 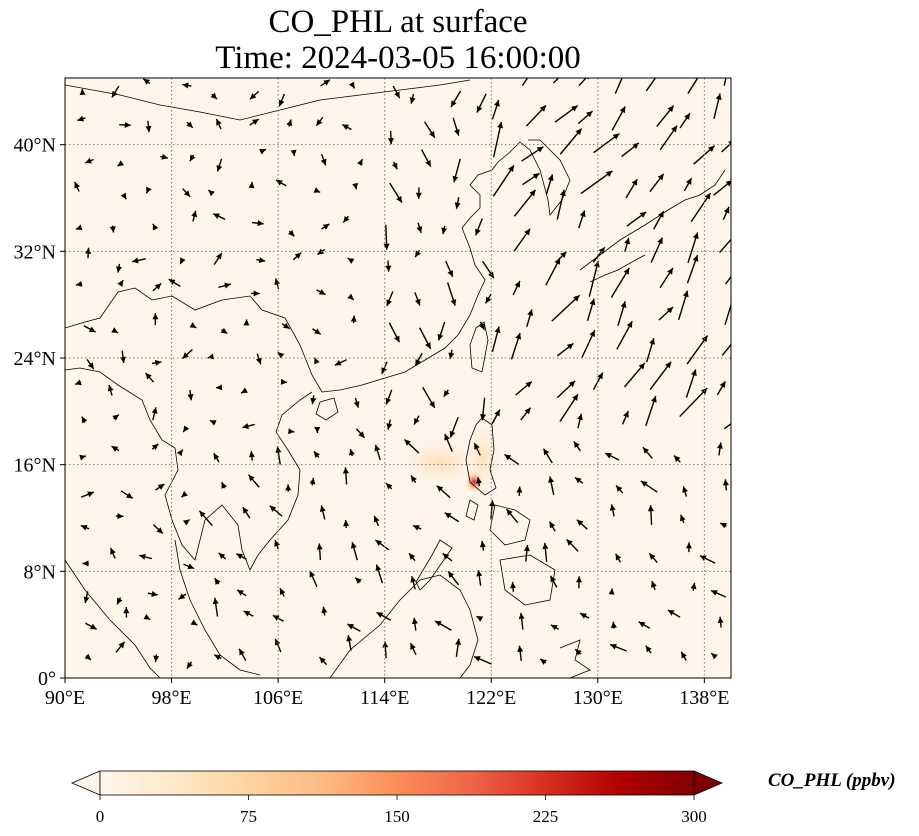 What do you see at coordinates (327, 409) in the screenshot?
I see `coastline-hainan` at bounding box center [327, 409].